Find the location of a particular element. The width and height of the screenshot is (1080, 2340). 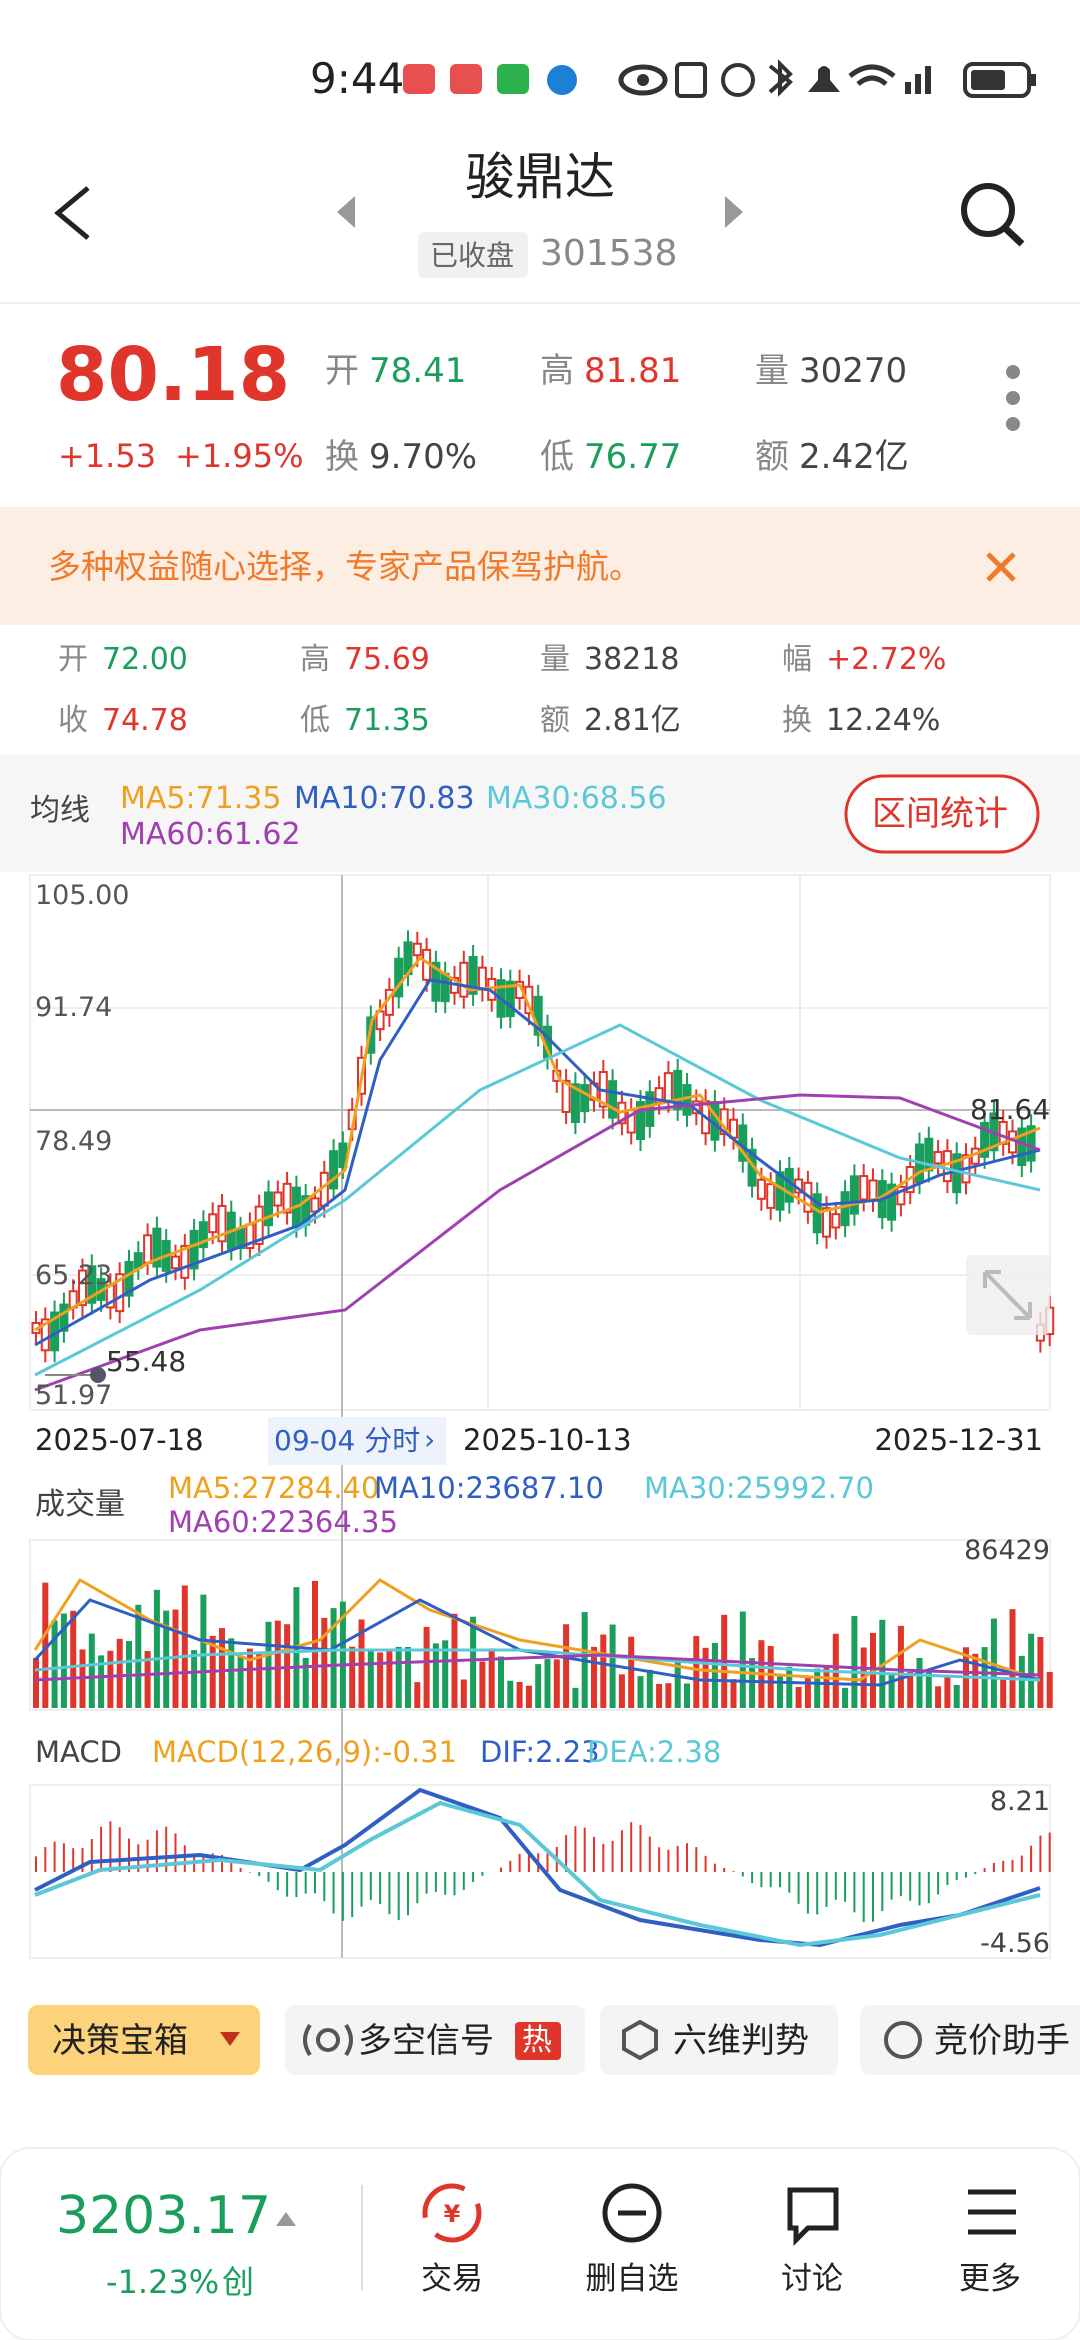

volume-ma is located at coordinates (537, 1632).